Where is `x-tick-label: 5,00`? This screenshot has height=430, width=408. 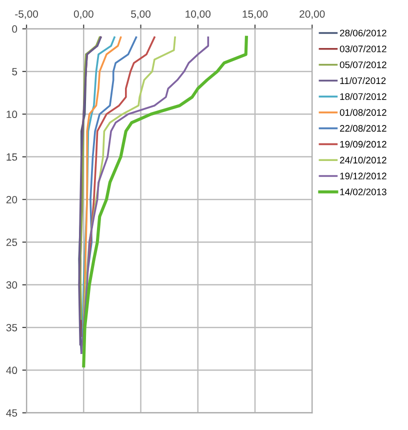
x-tick-label: 5,00 is located at coordinates (140, 14).